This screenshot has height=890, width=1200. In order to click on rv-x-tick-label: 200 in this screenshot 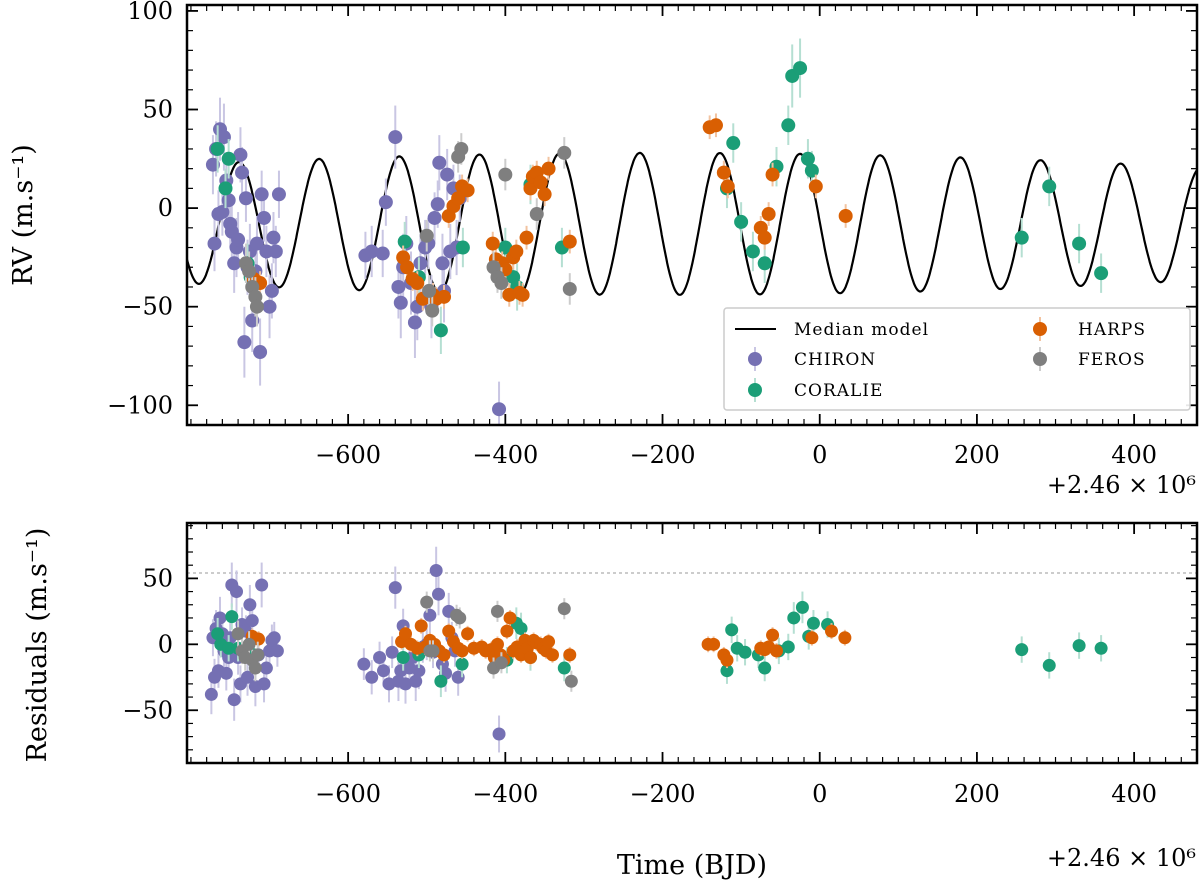, I will do `click(977, 455)`.